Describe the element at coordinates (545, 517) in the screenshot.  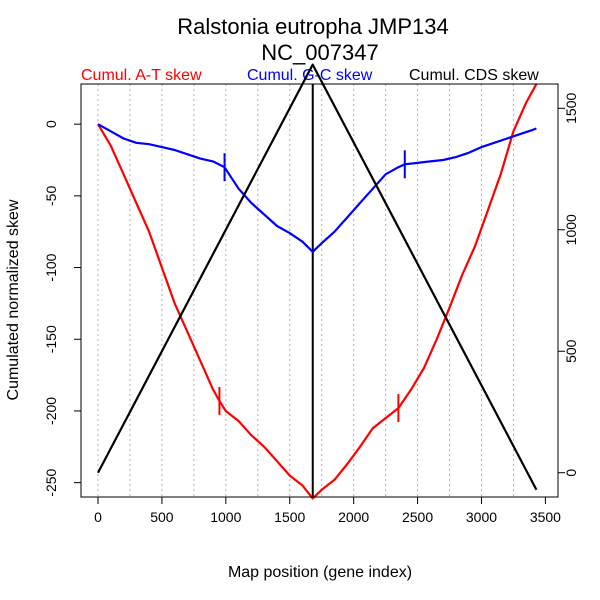
I see `x-tick-label: 3500` at that location.